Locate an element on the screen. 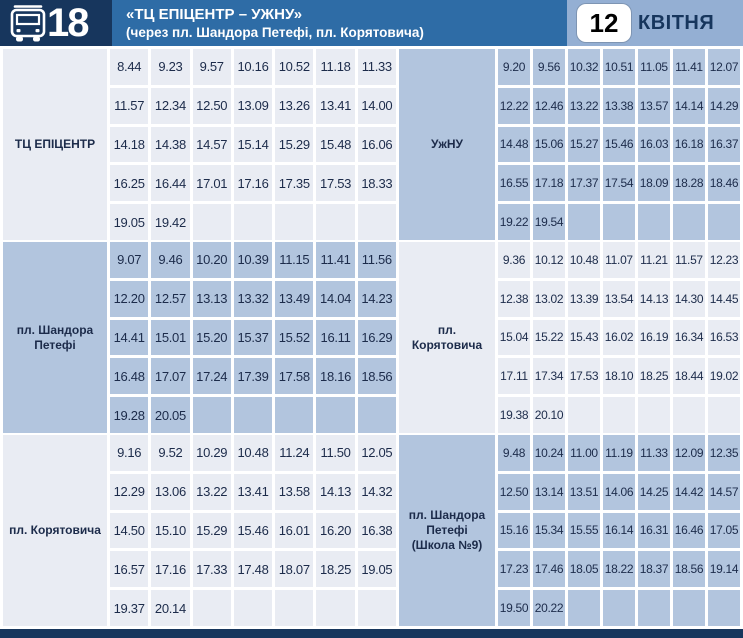 Image resolution: width=743 pixels, height=638 pixels. time-cell: 12.57 is located at coordinates (170, 298).